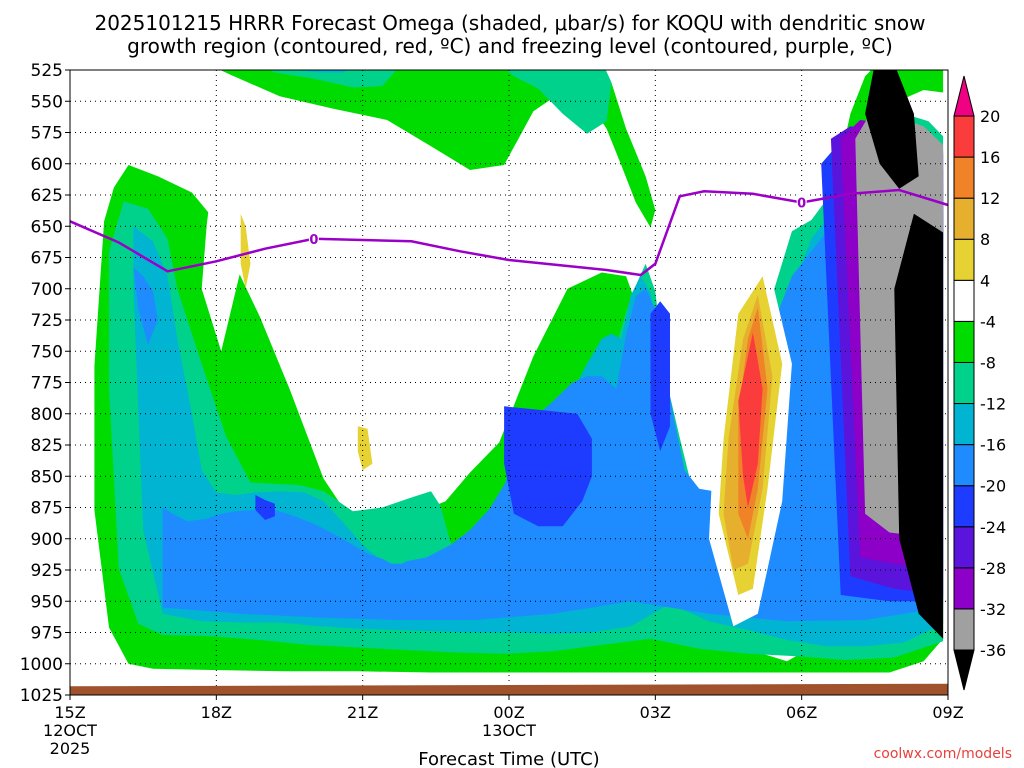 The height and width of the screenshot is (768, 1024). I want to click on ground-fill, so click(509, 689).